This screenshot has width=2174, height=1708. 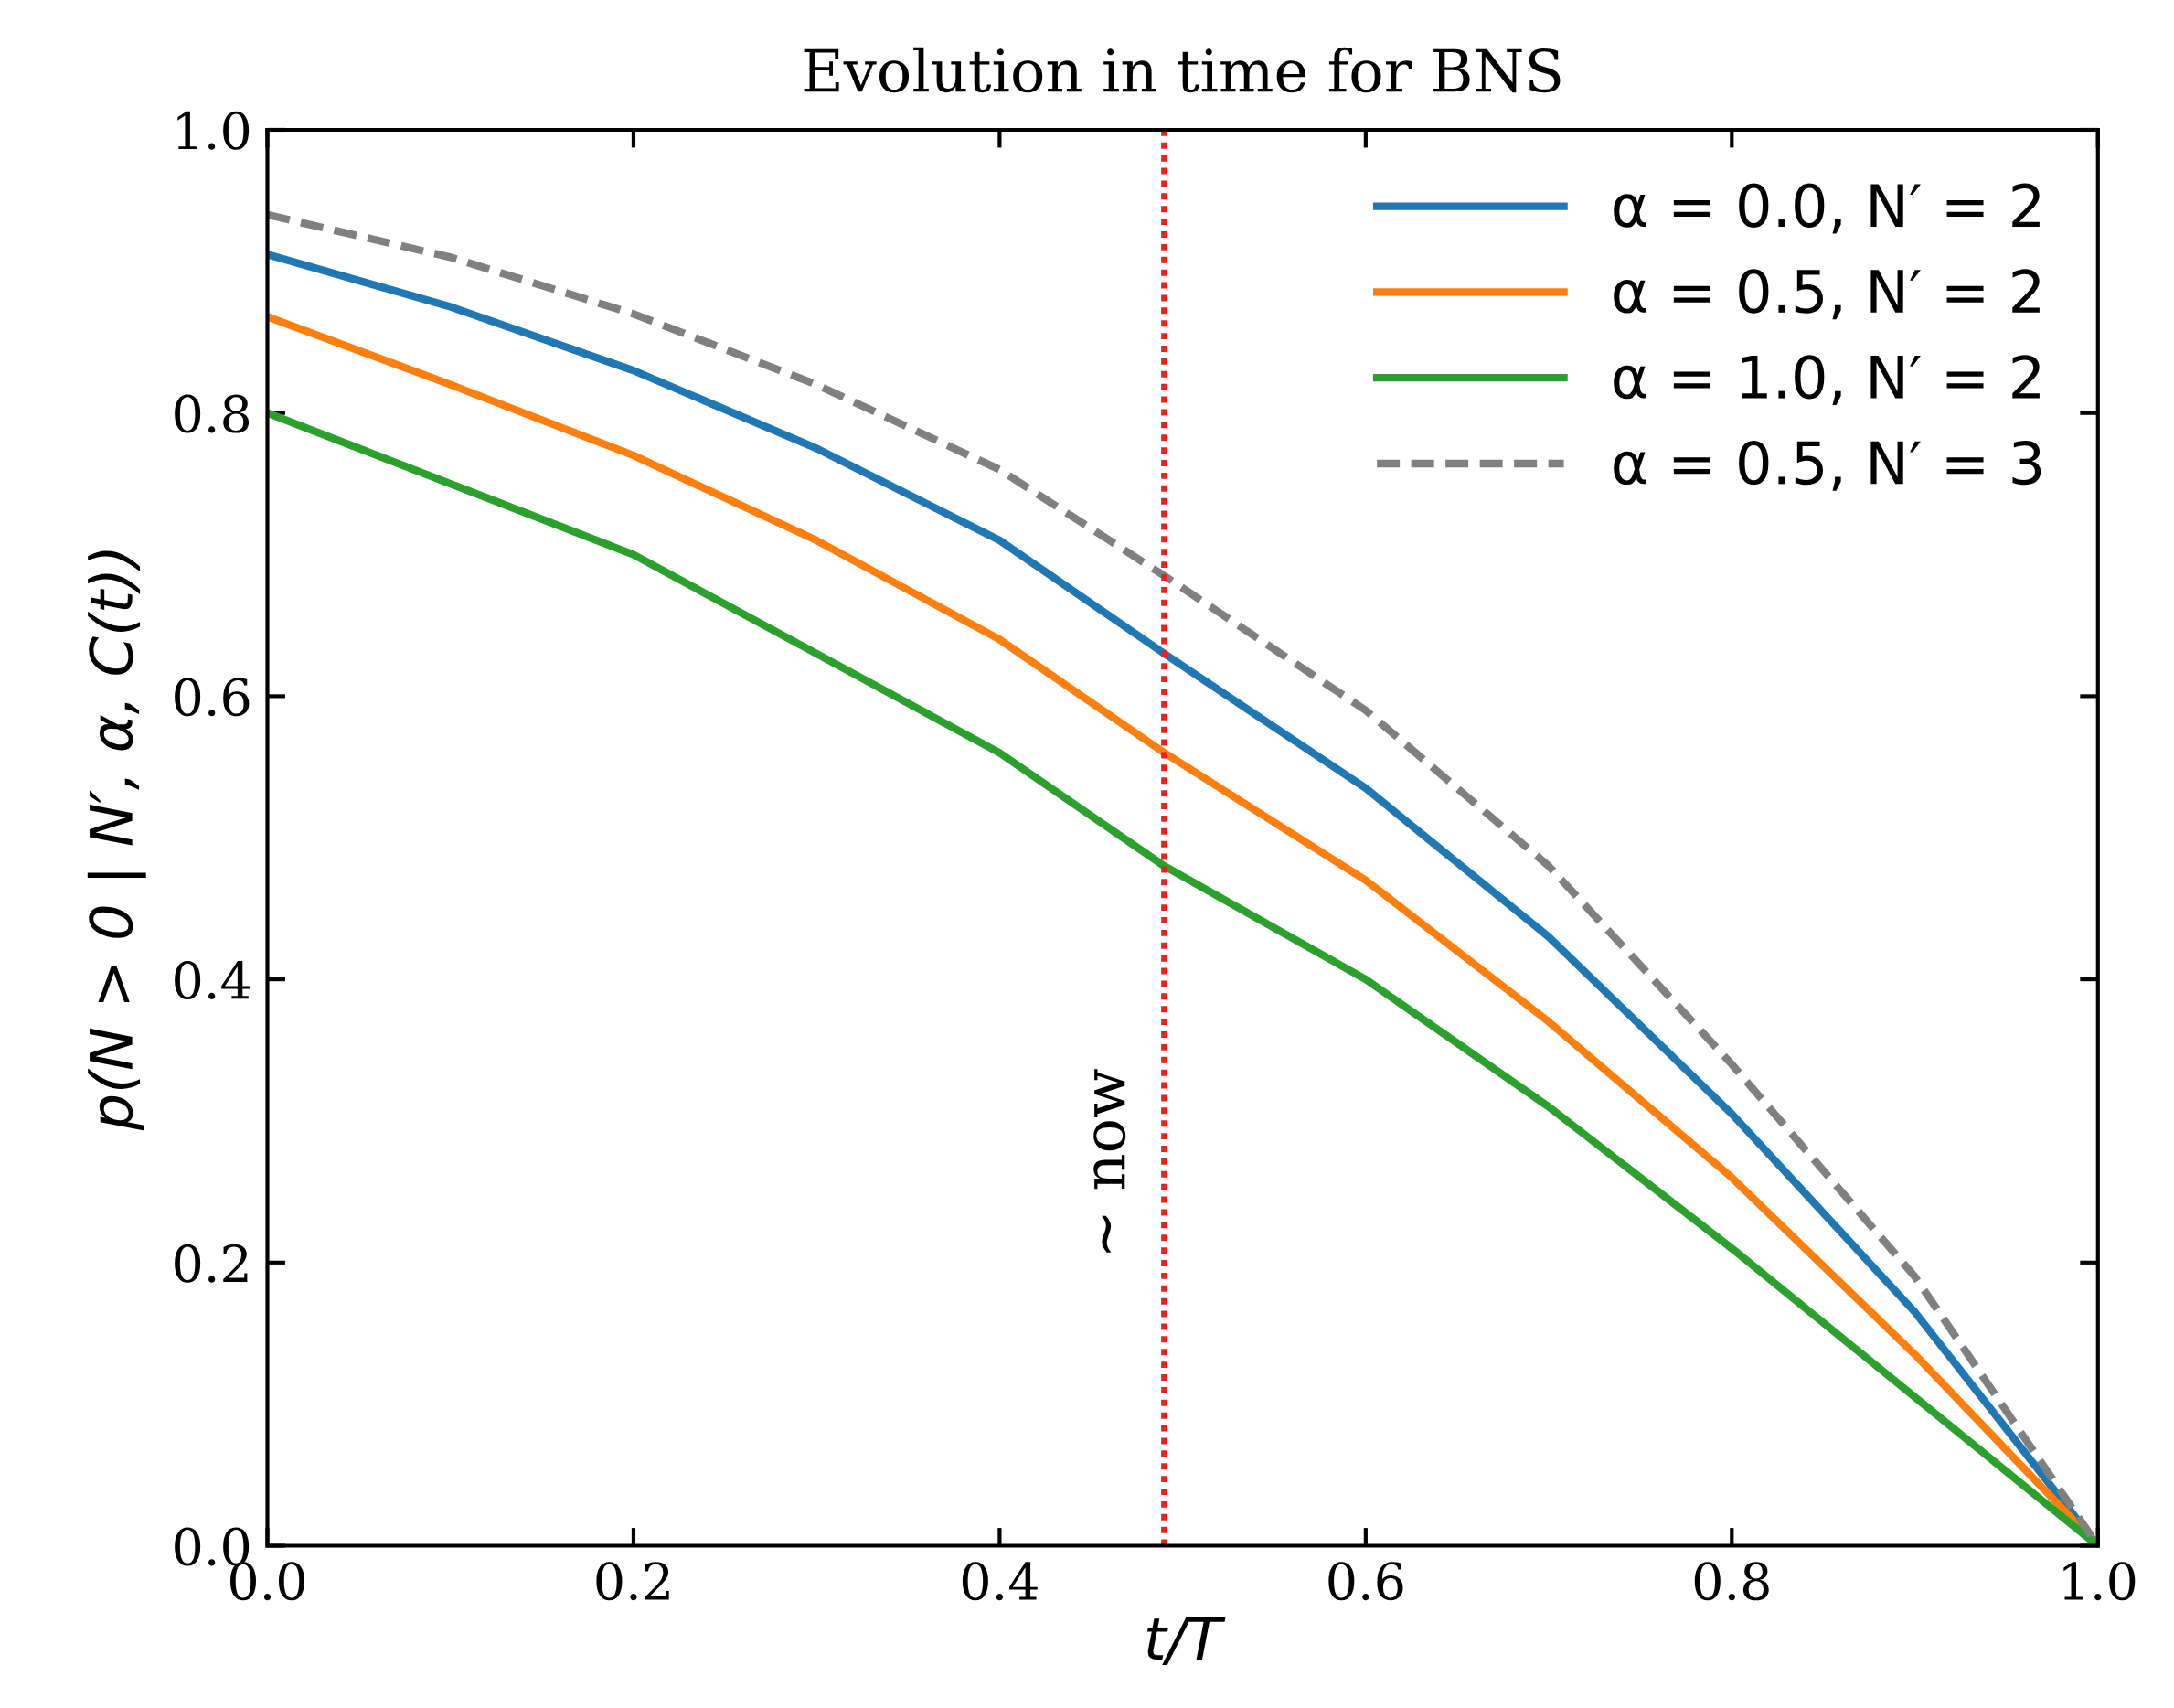 What do you see at coordinates (212, 414) in the screenshot?
I see `y-tick-label: 0.8` at bounding box center [212, 414].